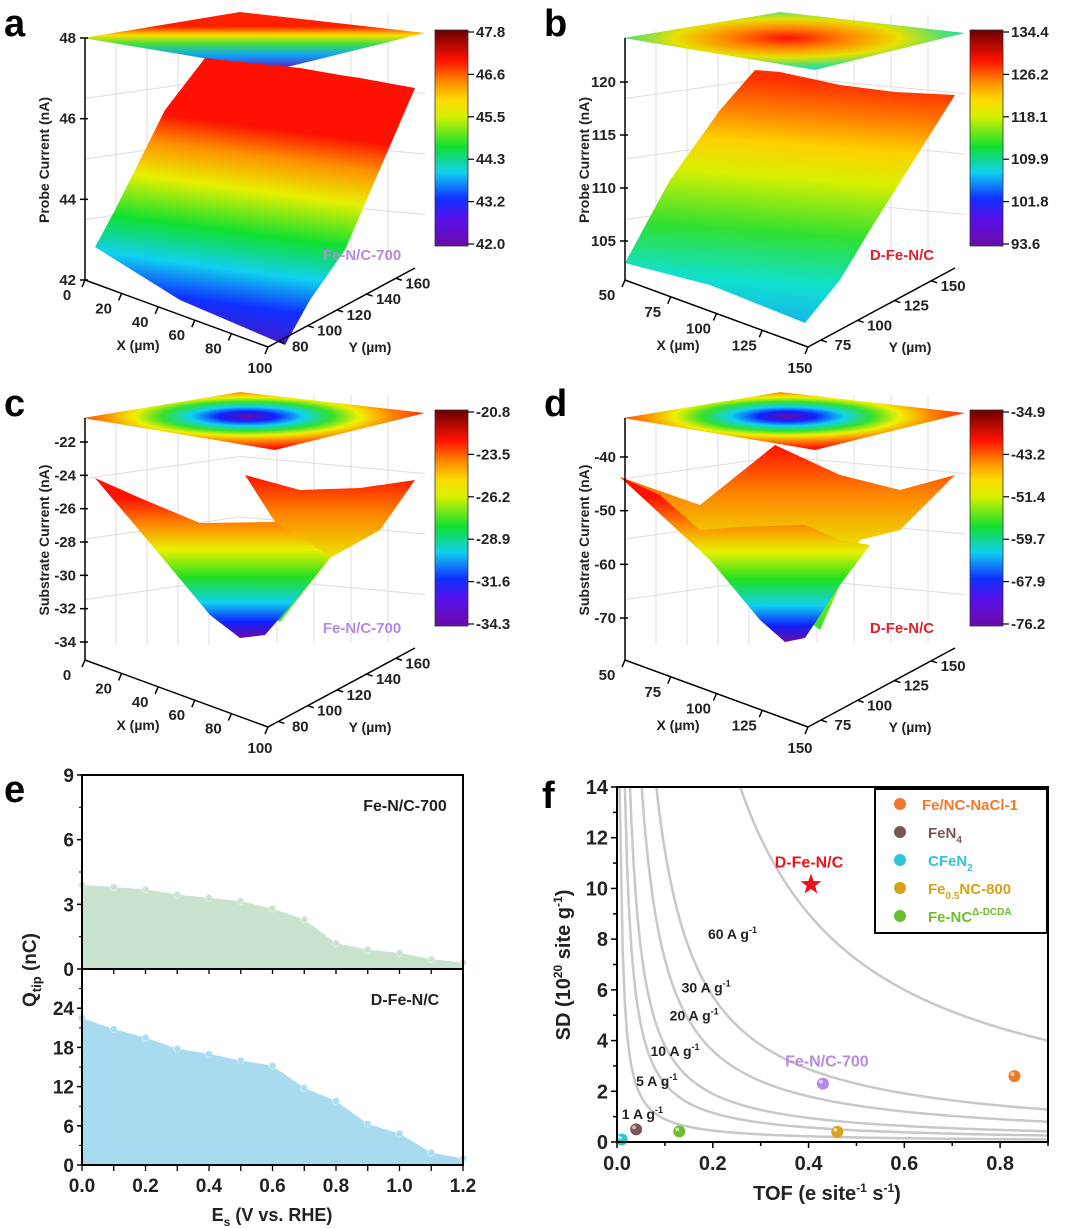 This screenshot has width=1080, height=1228. What do you see at coordinates (388, 299) in the screenshot?
I see `y-tick-label: 140` at bounding box center [388, 299].